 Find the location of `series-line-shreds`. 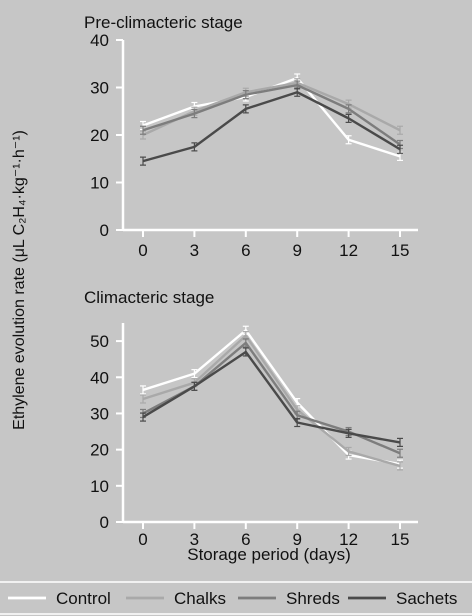

series-line-shreds is located at coordinates (271, 114).